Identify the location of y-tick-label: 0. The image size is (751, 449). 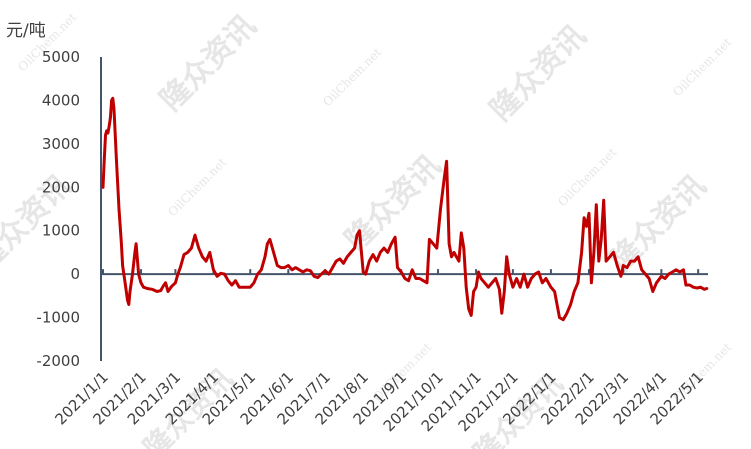
(75, 274).